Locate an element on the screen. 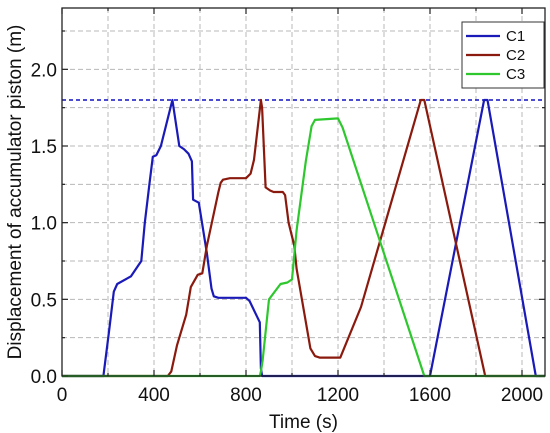  x-tick-label: 800 is located at coordinates (246, 395).